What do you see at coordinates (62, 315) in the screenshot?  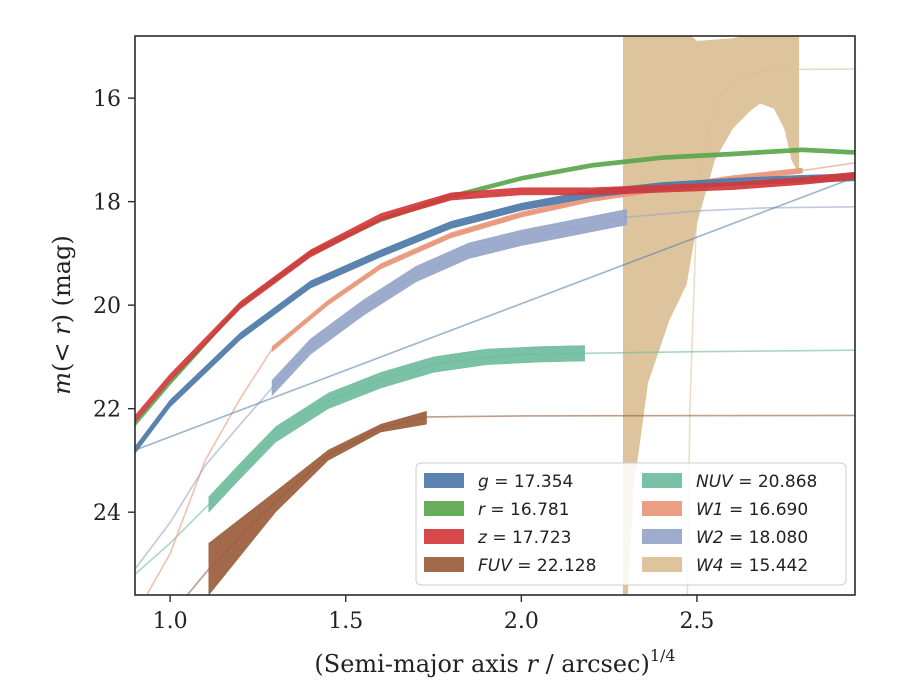 I see `y-axis-label: m(< r) (mag)` at bounding box center [62, 315].